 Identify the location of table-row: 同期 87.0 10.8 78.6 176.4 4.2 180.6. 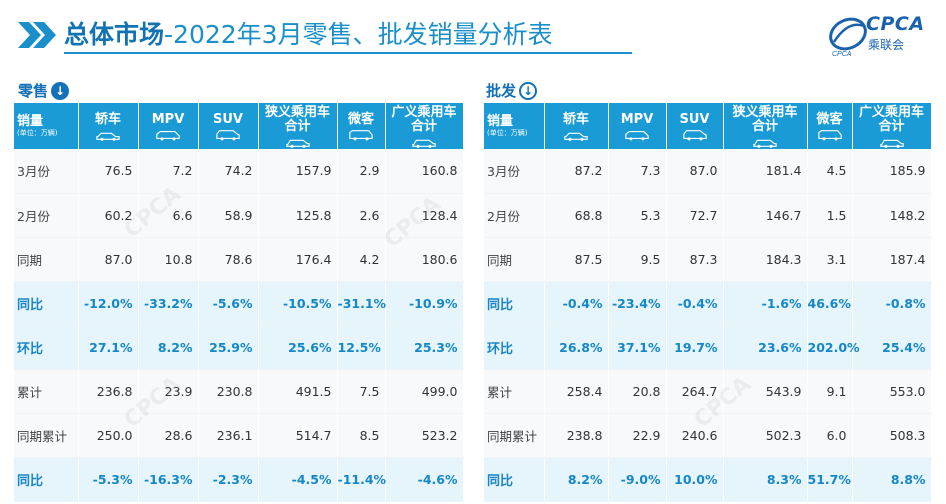
(239, 259).